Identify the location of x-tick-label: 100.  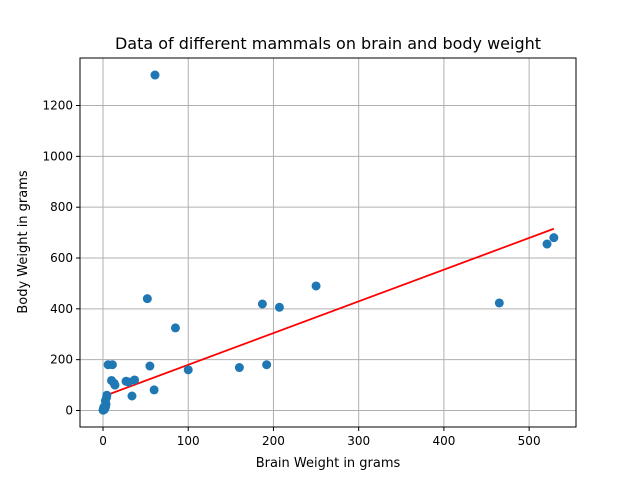
(188, 441).